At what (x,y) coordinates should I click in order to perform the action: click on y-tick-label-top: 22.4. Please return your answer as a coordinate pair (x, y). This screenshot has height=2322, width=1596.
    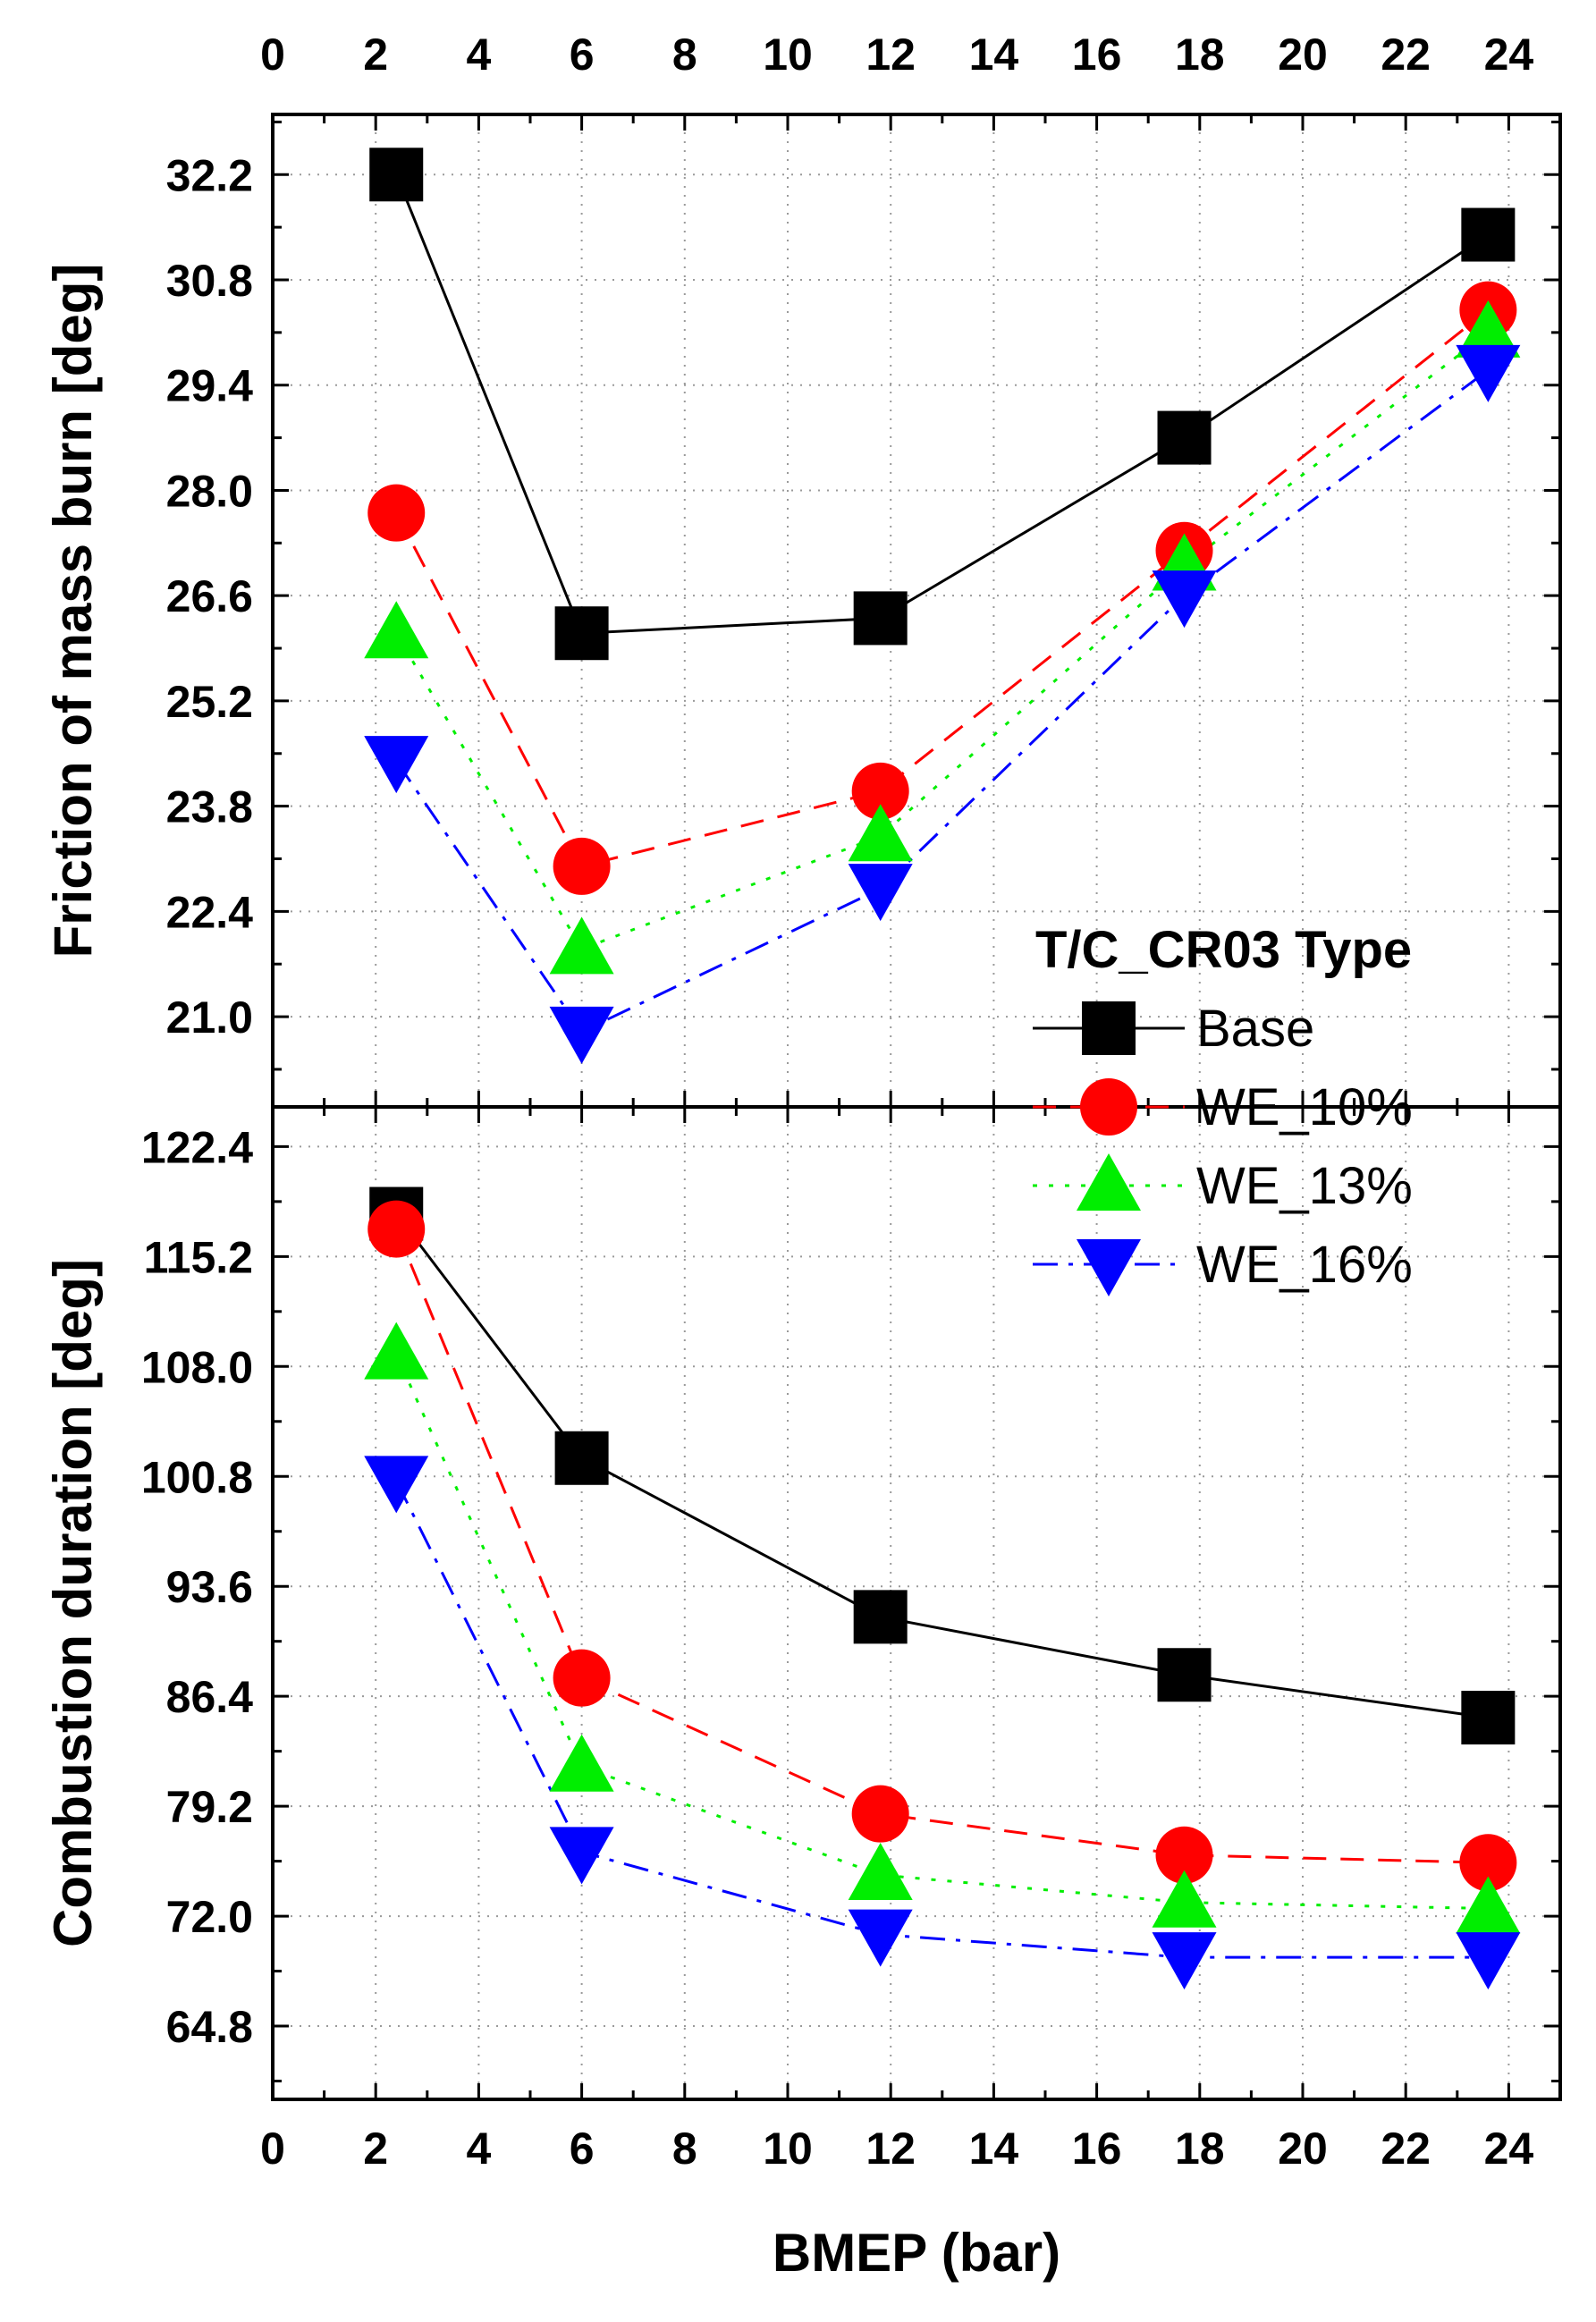
    Looking at the image, I should click on (210, 912).